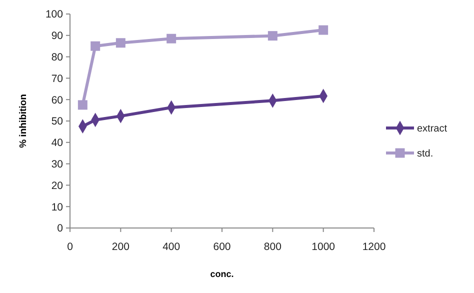 The width and height of the screenshot is (474, 293). What do you see at coordinates (222, 274) in the screenshot?
I see `x-axis-title: conc.` at bounding box center [222, 274].